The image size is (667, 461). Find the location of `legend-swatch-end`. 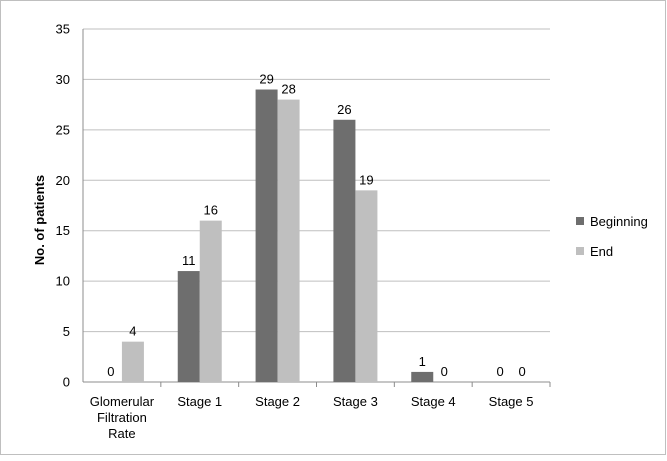

legend-swatch-end is located at coordinates (580, 251).